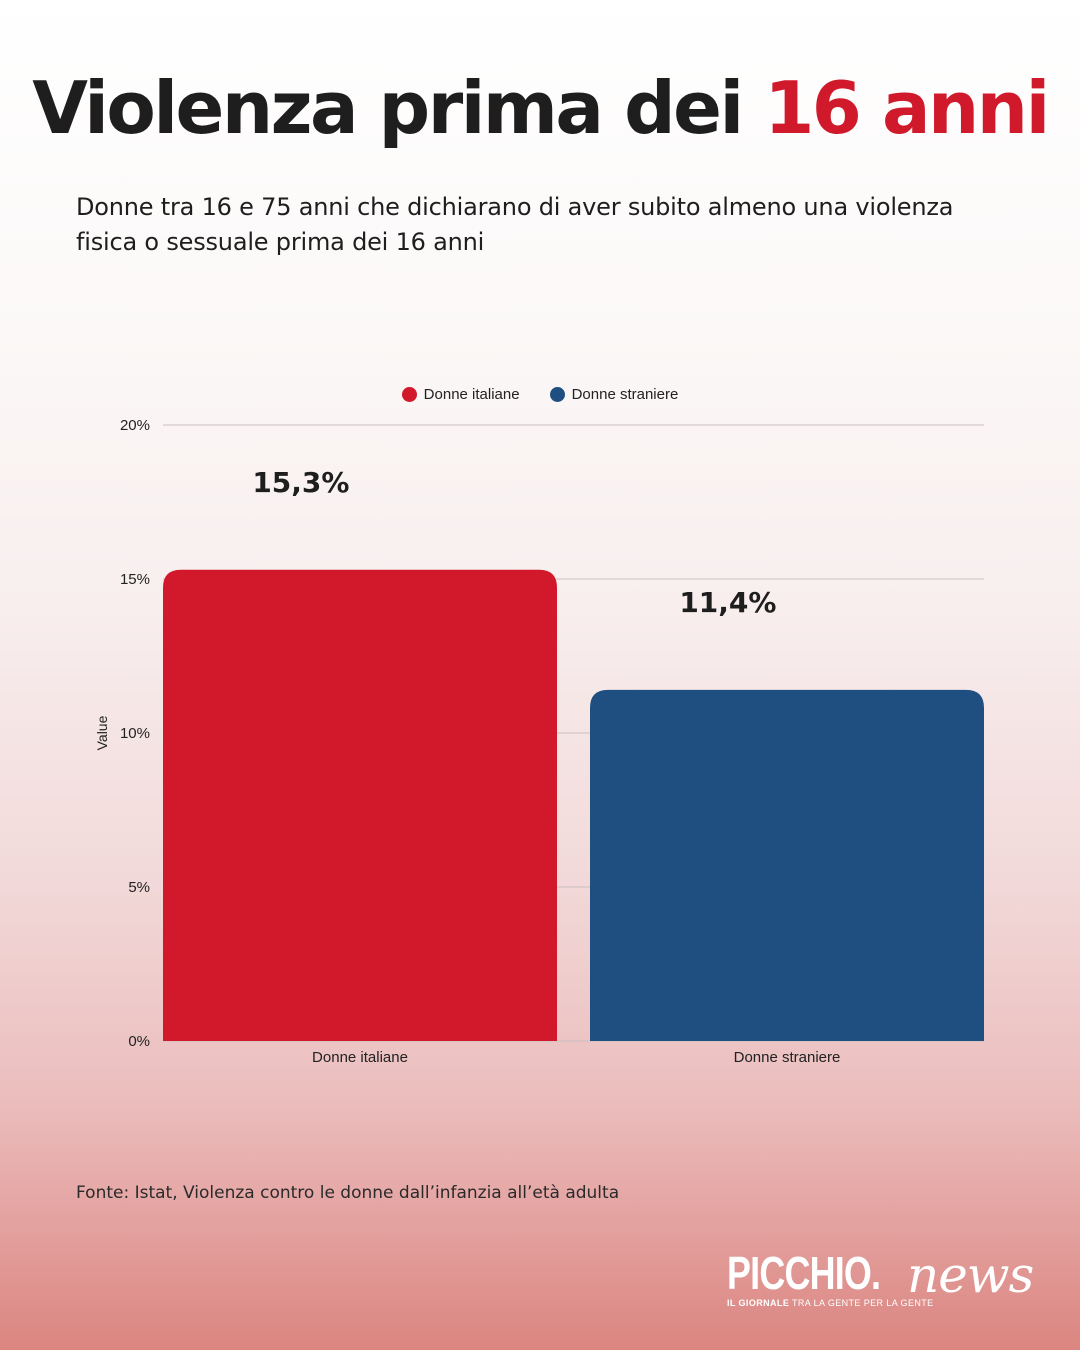 Image resolution: width=1080 pixels, height=1350 pixels. Describe the element at coordinates (139, 1041) in the screenshot. I see `y-tick-label-0: 0%` at that location.